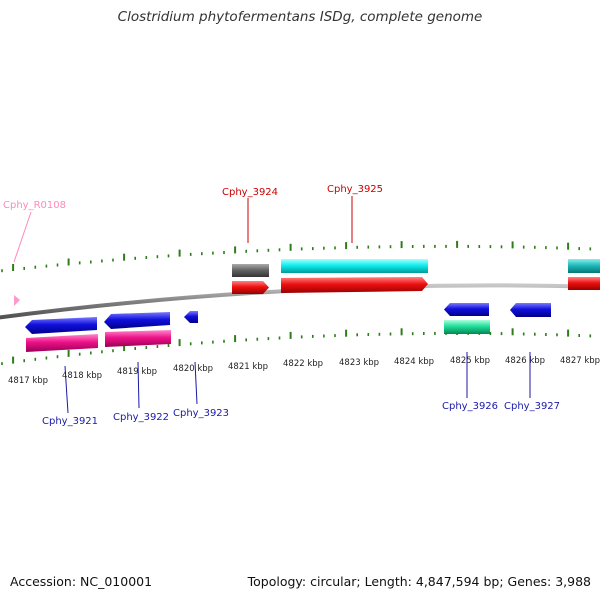 This screenshot has width=600, height=600. Describe the element at coordinates (81, 581) in the screenshot. I see `accession-text: Accession: NC_010001` at that location.